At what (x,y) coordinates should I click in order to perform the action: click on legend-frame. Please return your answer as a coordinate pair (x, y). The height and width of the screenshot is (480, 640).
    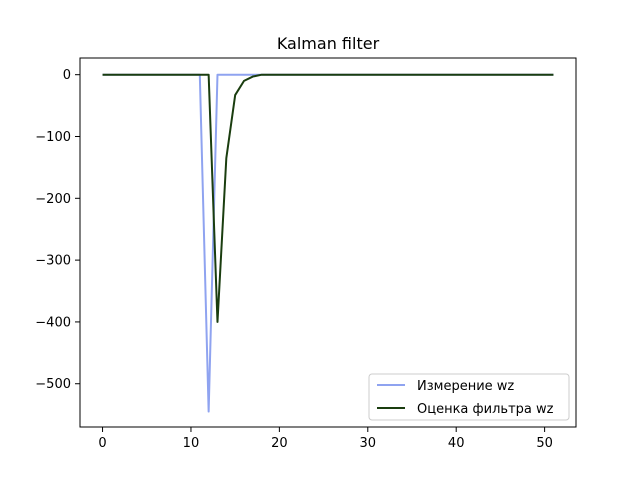
    Looking at the image, I should click on (469, 397).